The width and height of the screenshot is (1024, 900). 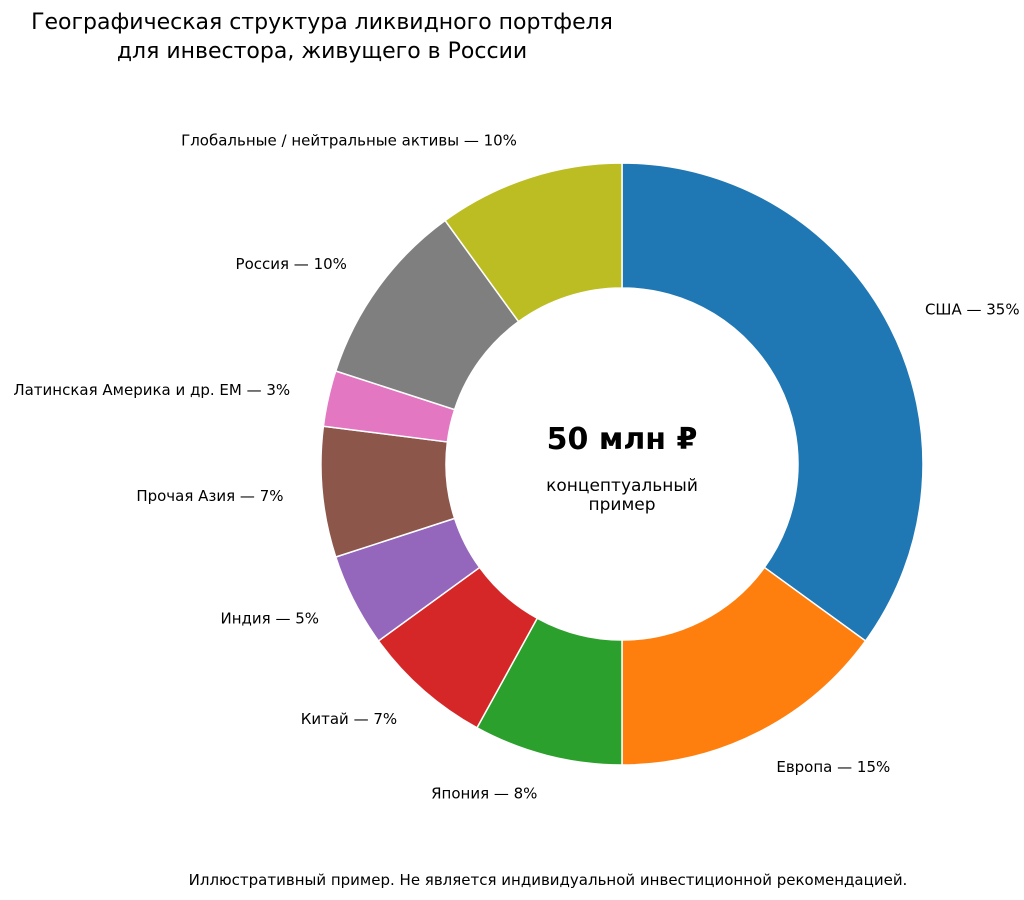 What do you see at coordinates (151, 390) in the screenshot?
I see `slice-label-6: Латинская Америка и др. EM — 3%` at bounding box center [151, 390].